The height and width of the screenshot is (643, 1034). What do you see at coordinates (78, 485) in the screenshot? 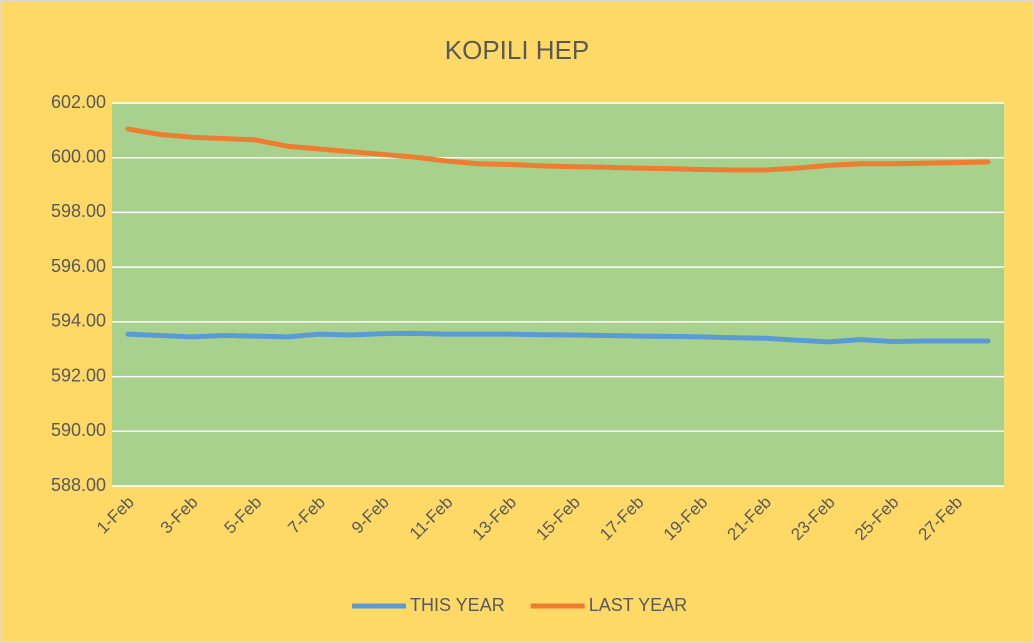
I see `y-tick-label: 588.00` at bounding box center [78, 485].